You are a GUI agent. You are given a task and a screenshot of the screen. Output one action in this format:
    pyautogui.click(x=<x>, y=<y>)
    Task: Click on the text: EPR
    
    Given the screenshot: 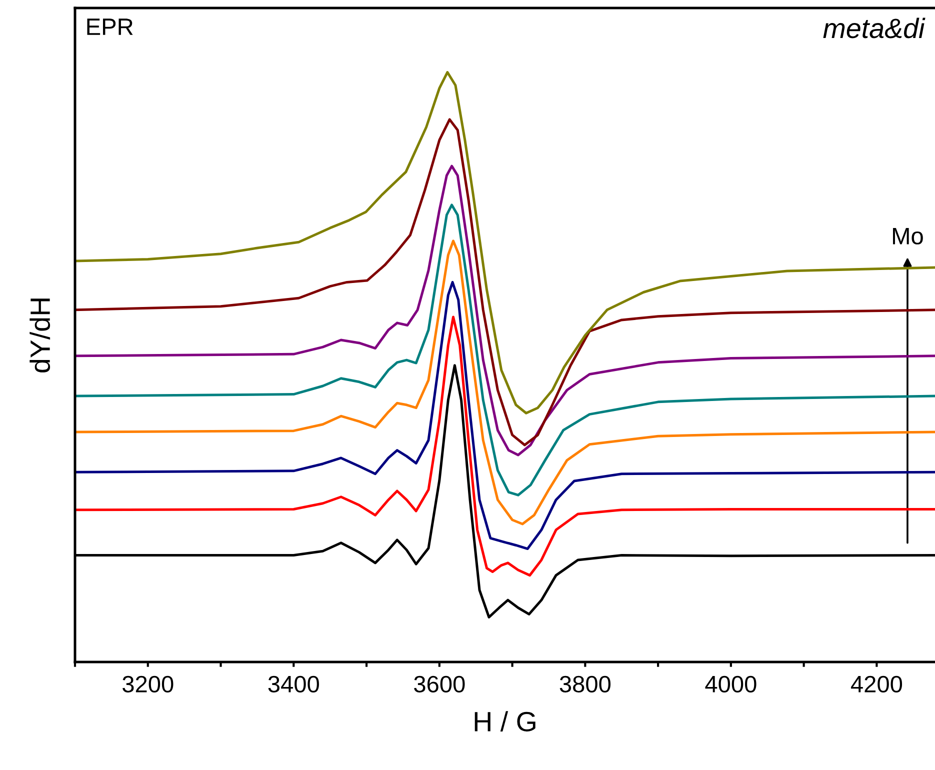 What is the action you would take?
    pyautogui.click(x=110, y=26)
    